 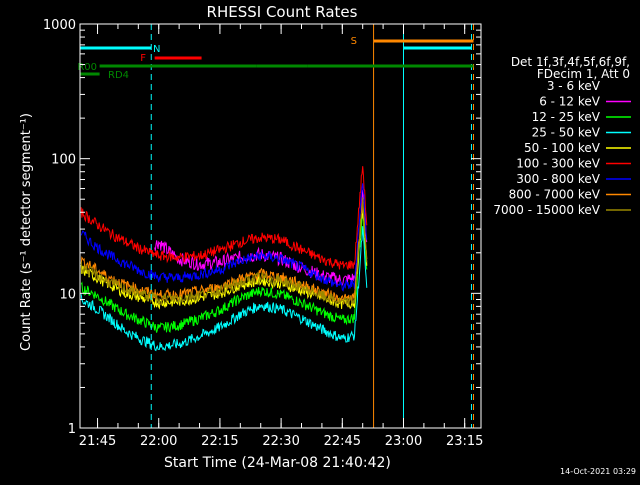 What do you see at coordinates (566, 117) in the screenshot?
I see `legend-entry-label: 12 - 25 keV` at bounding box center [566, 117].